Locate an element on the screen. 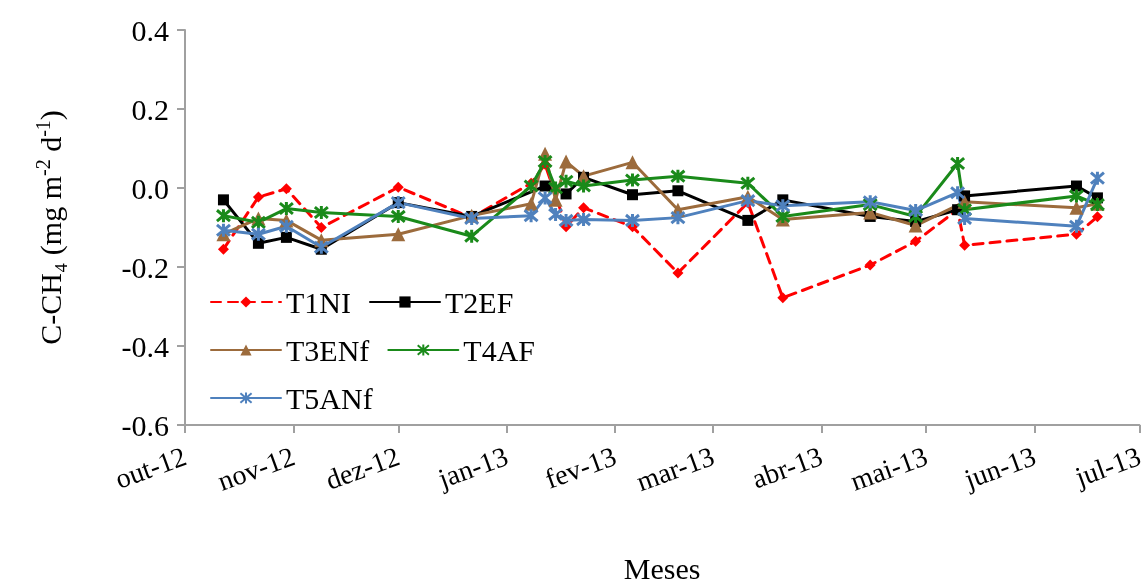  x-tick-label: nov-12 is located at coordinates (256, 468).